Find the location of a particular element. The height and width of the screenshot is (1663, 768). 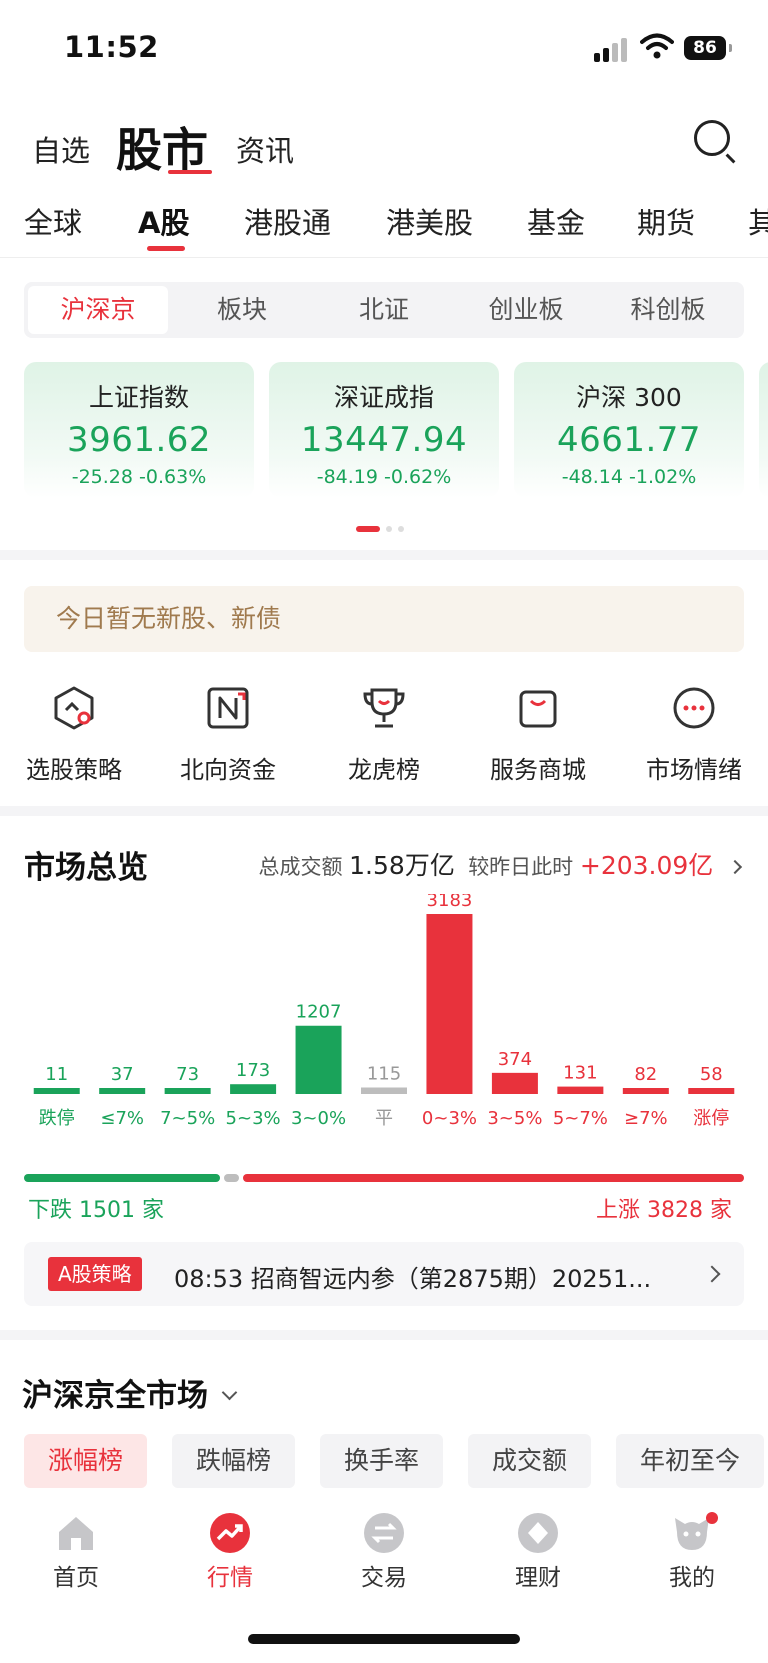

quick-service-mall: 服务商城 is located at coordinates (538, 734).